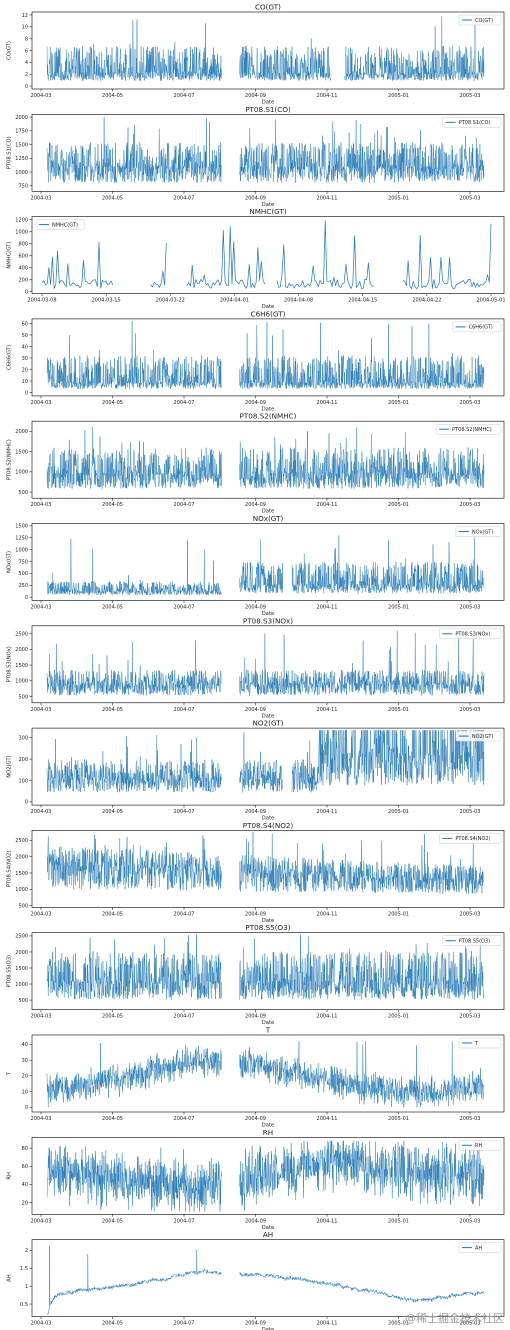  I want to click on y-tick-label: 0.5, so click(24, 1305).